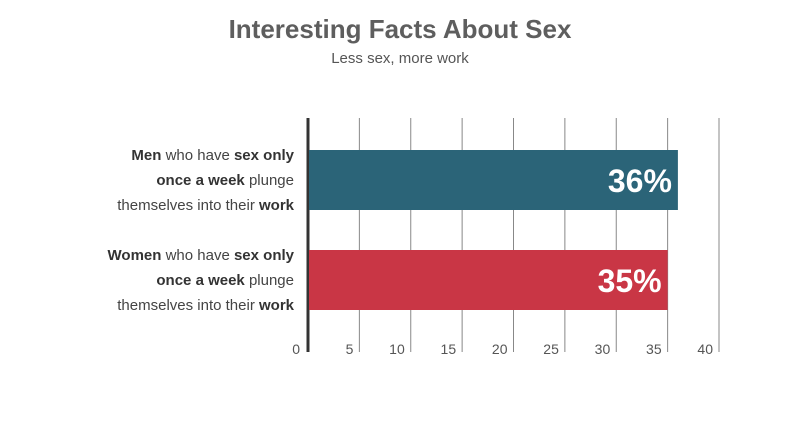 The image size is (800, 440). What do you see at coordinates (146, 155) in the screenshot?
I see `category-label-emphasis: Men` at bounding box center [146, 155].